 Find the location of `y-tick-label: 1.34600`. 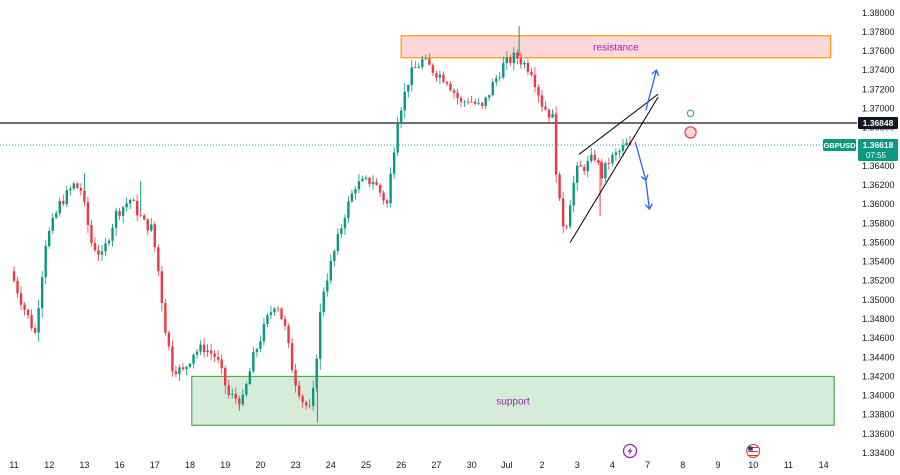

y-tick-label: 1.34600 is located at coordinates (878, 338).